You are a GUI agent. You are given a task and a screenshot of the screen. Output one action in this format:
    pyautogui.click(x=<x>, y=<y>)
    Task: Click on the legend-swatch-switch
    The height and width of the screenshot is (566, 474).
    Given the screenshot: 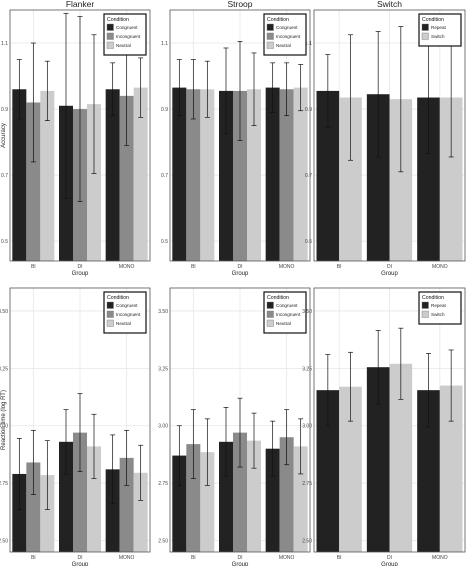 What is the action you would take?
    pyautogui.click(x=425, y=36)
    